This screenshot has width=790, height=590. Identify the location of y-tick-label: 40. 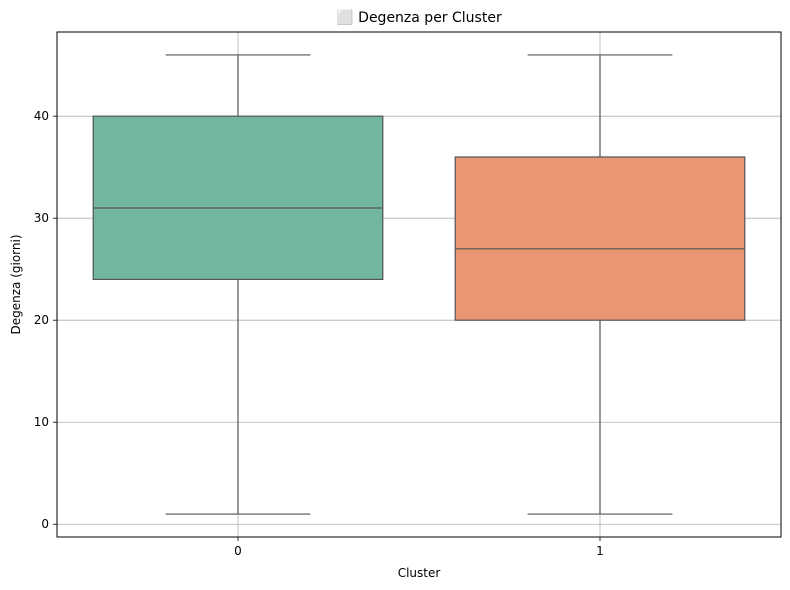
(41, 116).